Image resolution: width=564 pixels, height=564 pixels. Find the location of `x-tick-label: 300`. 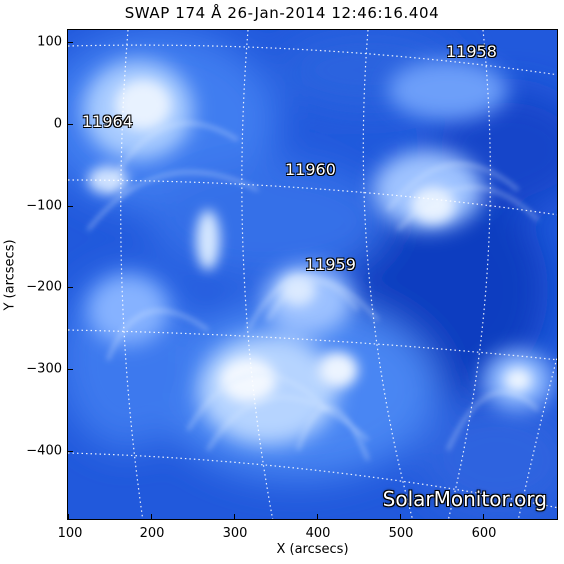

x-tick-label: 300 is located at coordinates (235, 533).